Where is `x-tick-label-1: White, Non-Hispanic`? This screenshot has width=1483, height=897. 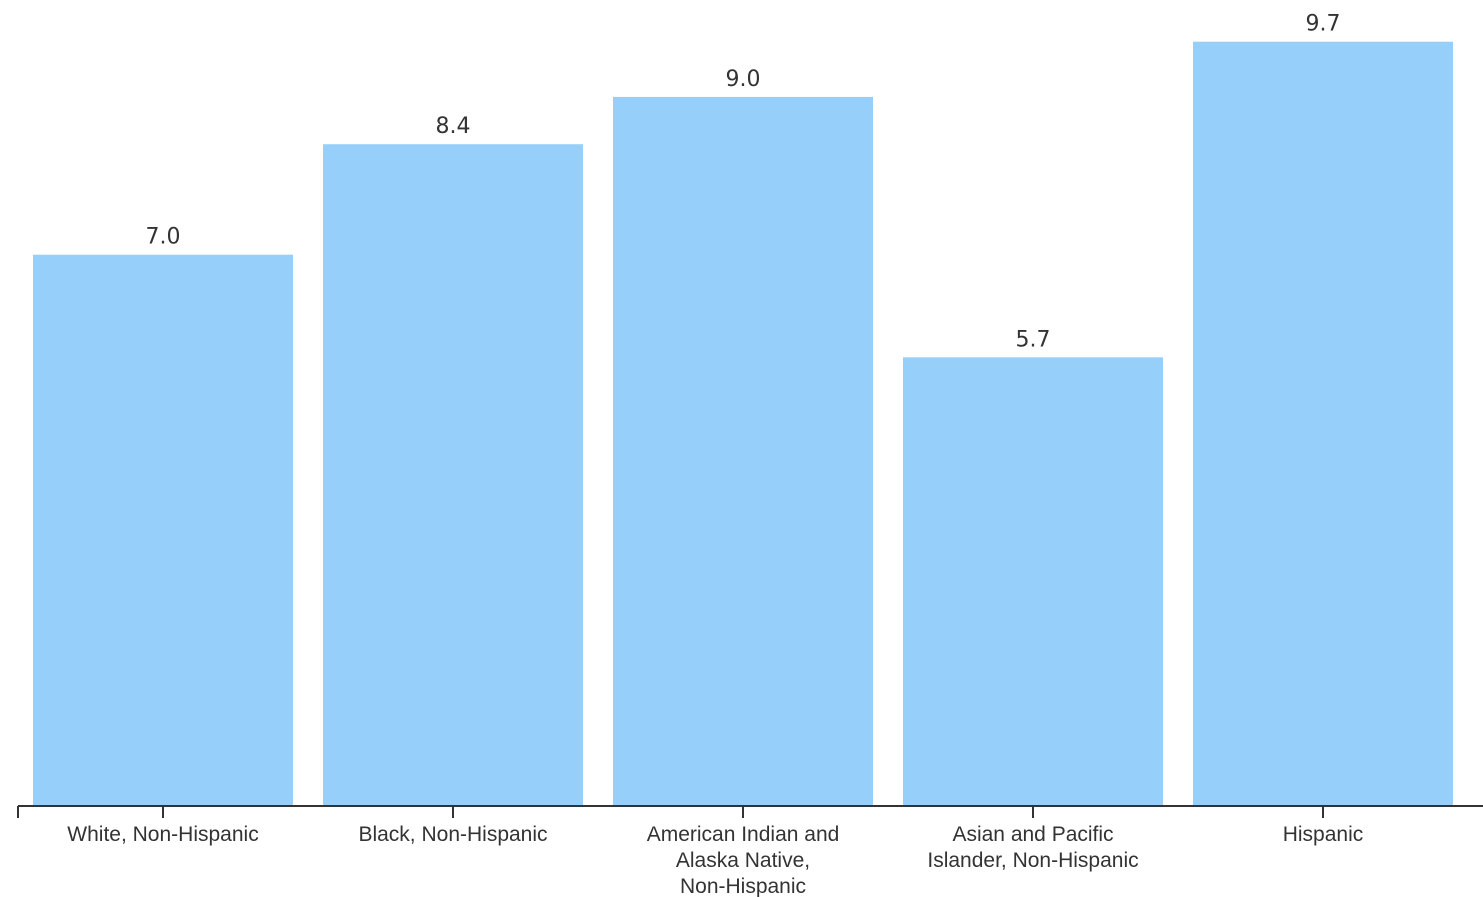
x-tick-label-1: White, Non-Hispanic is located at coordinates (162, 834).